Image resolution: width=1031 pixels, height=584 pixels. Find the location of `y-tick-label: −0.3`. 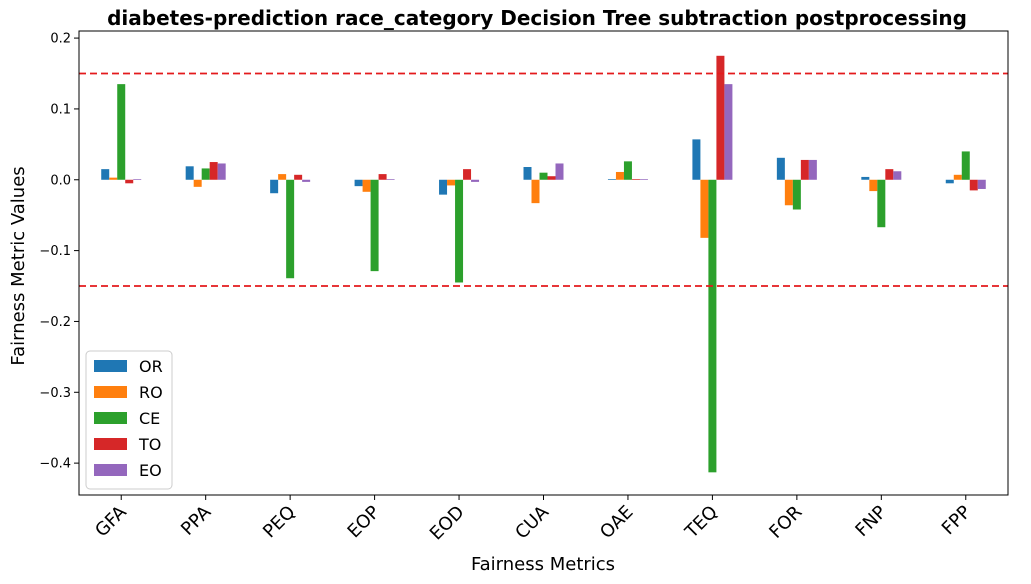

y-tick-label: −0.3 is located at coordinates (55, 393).